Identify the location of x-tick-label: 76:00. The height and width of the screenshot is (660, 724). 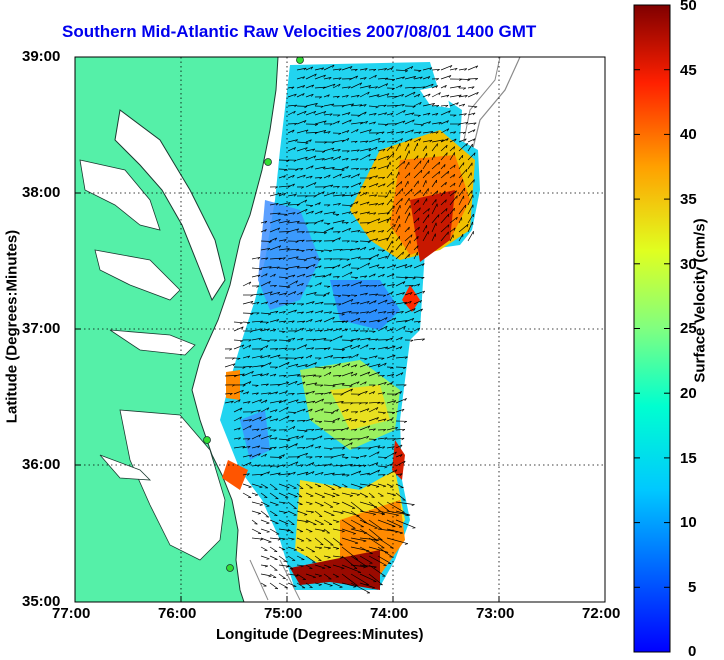
(177, 613).